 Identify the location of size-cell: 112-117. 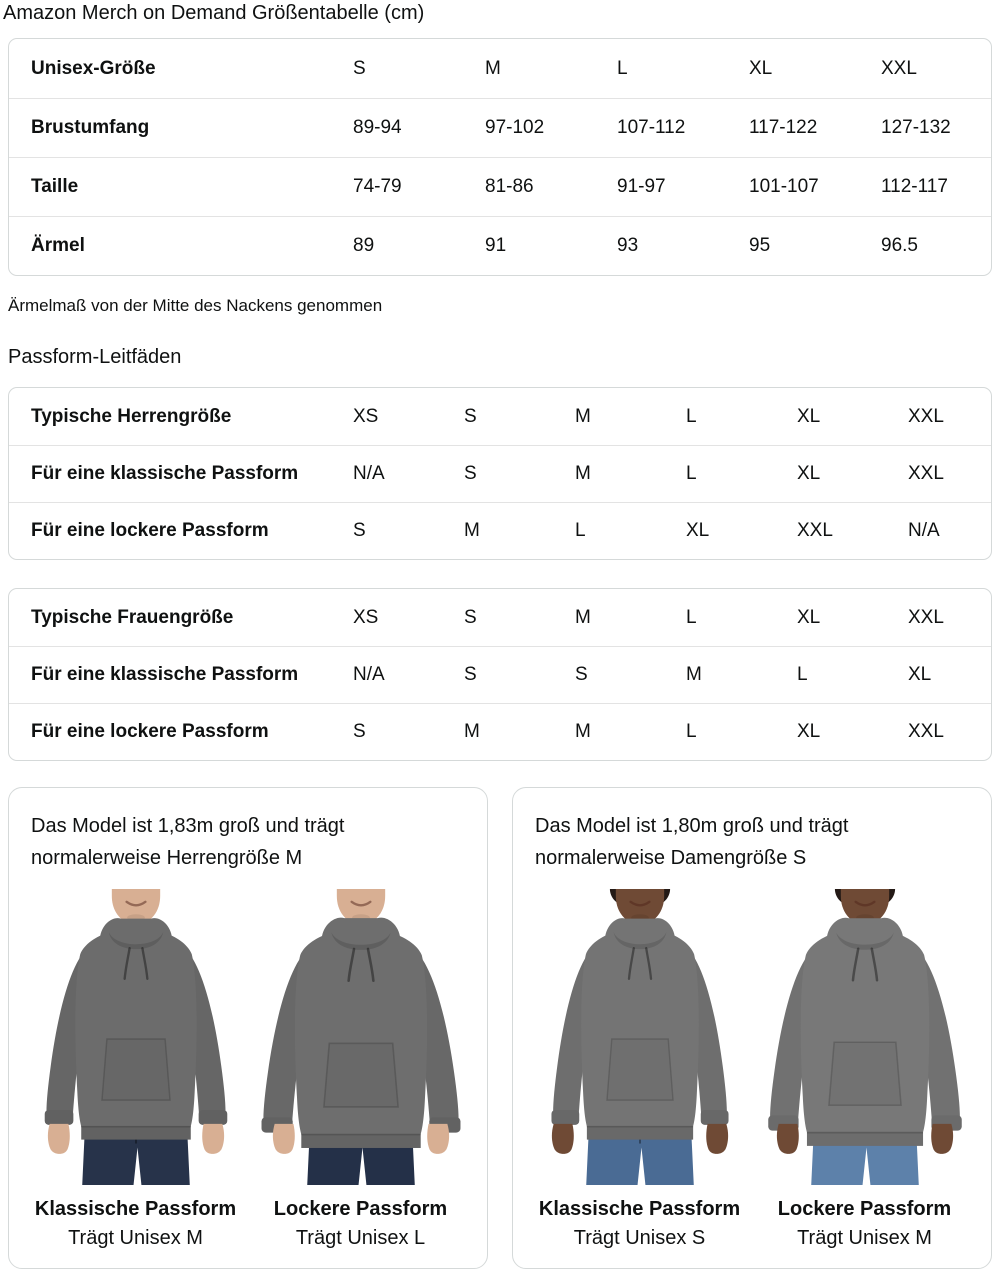
(914, 186).